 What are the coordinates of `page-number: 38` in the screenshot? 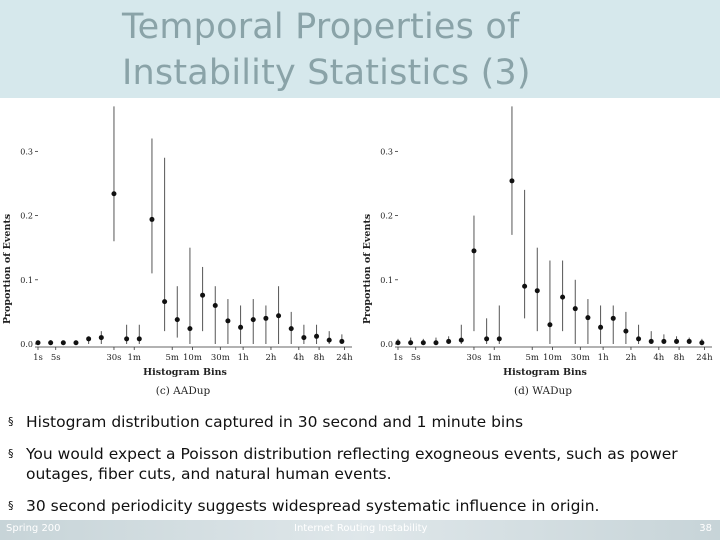 It's located at (705, 528).